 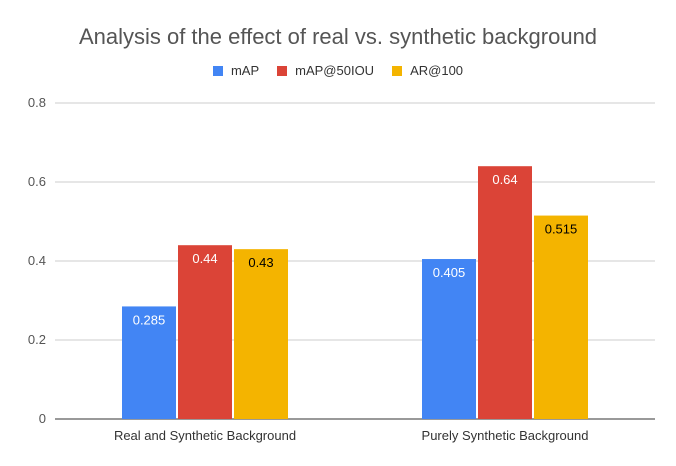 I want to click on bar-value-label: 0.44, so click(x=204, y=258).